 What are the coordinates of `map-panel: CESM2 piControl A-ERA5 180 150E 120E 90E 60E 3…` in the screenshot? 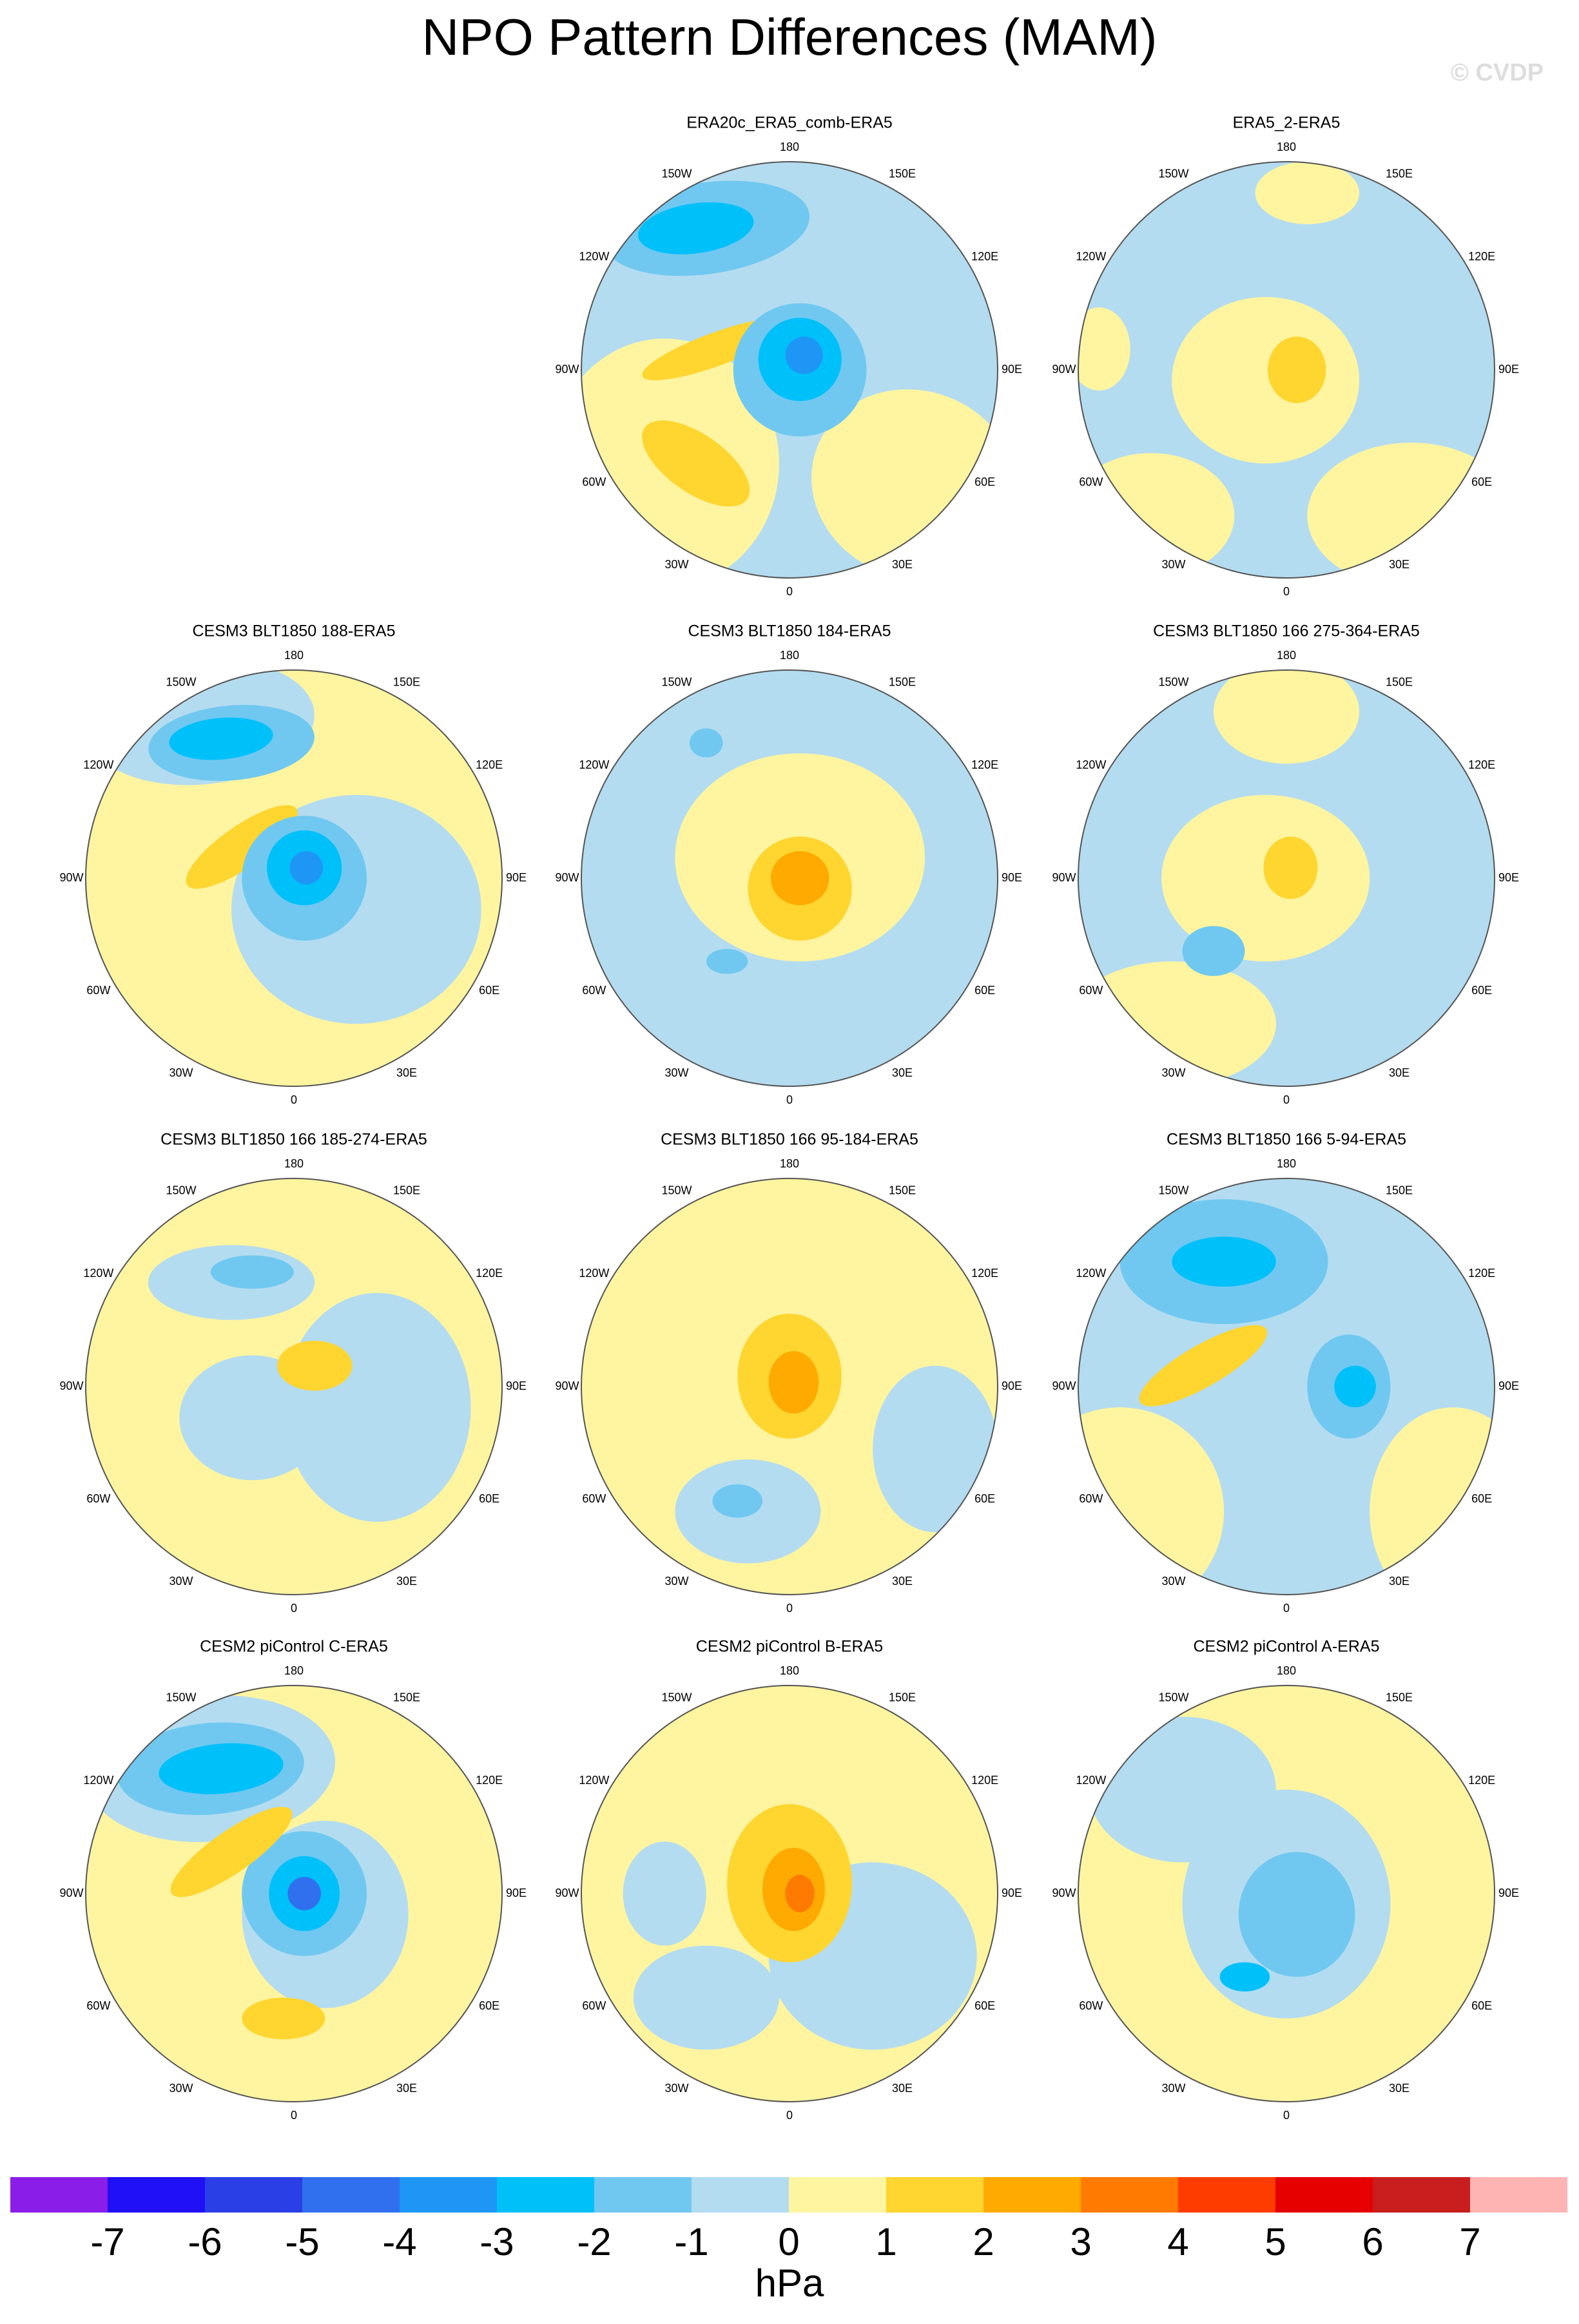 It's located at (1285, 1880).